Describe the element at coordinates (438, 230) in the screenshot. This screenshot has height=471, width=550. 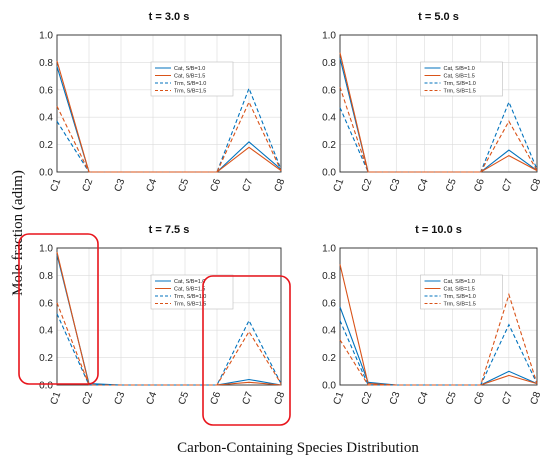
I see `chart-title: t = 10.0 s` at that location.